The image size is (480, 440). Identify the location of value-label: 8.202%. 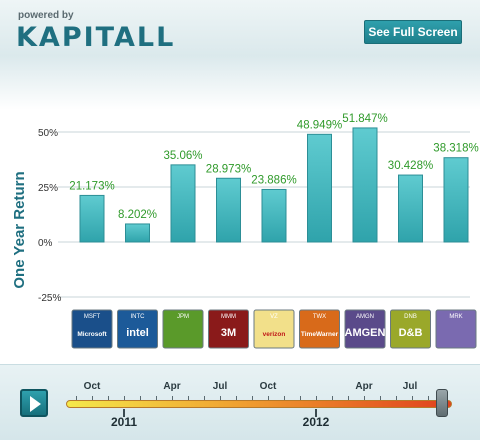
(137, 215).